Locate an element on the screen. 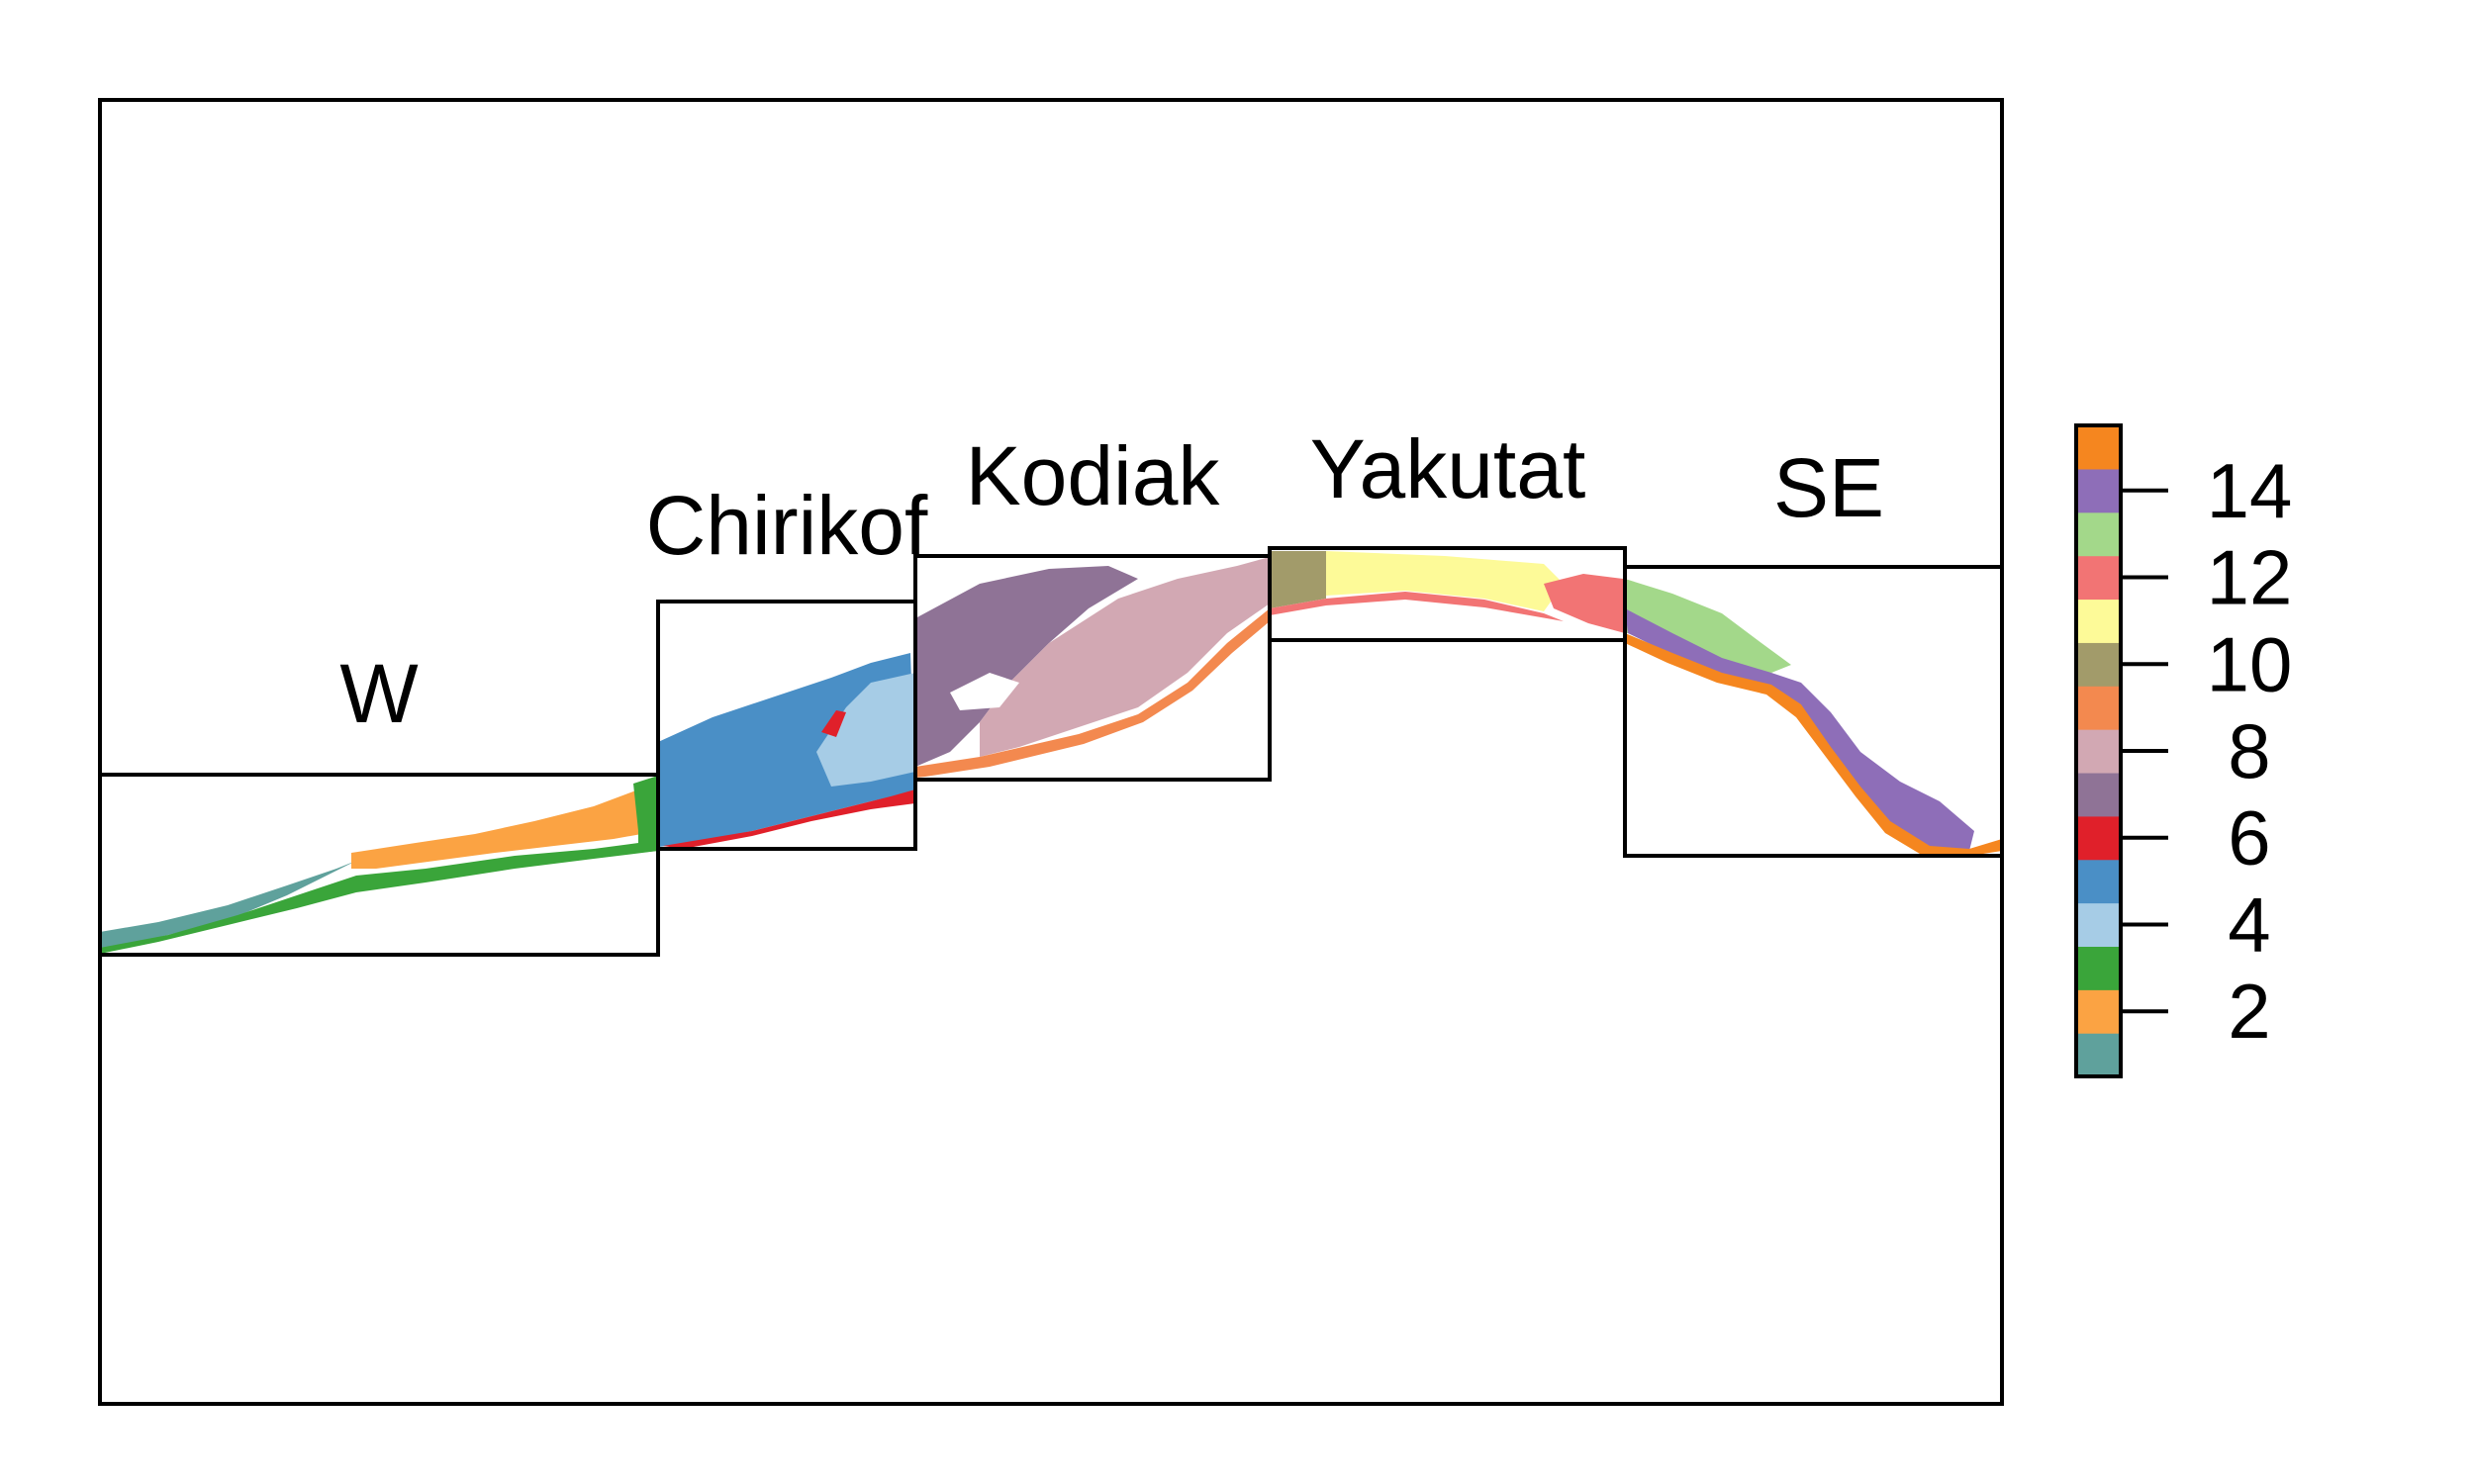 The image size is (2474, 1484). area-chirikof-red-spot is located at coordinates (834, 723).